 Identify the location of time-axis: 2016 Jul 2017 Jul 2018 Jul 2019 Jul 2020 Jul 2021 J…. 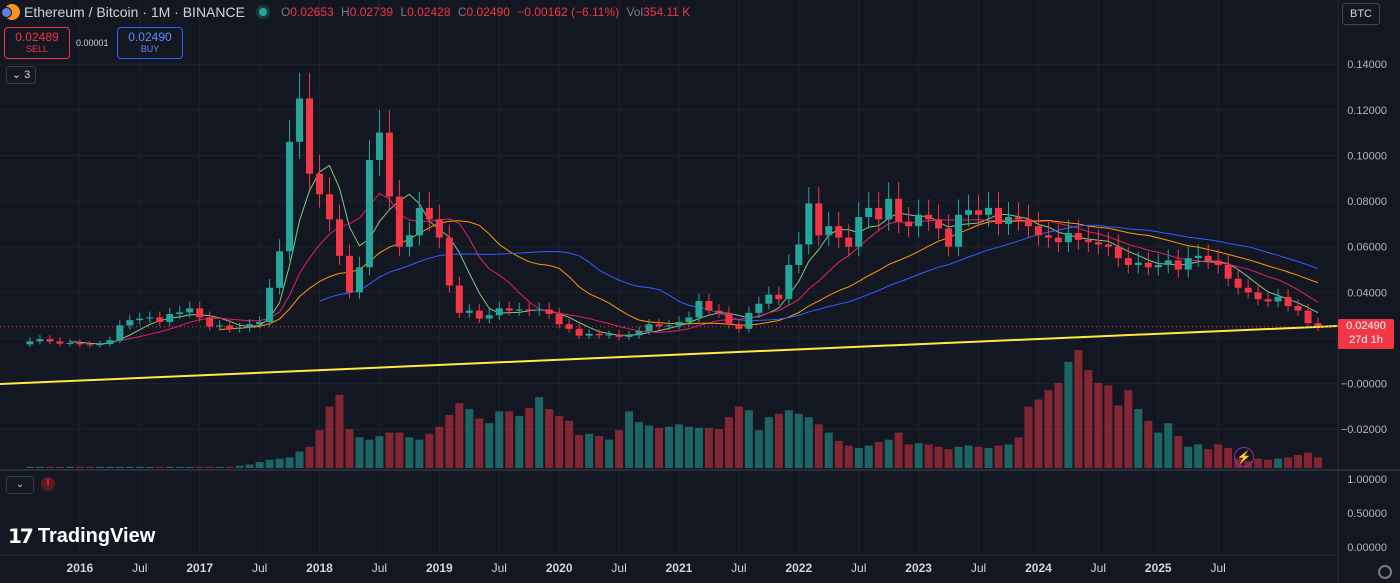
(646, 568).